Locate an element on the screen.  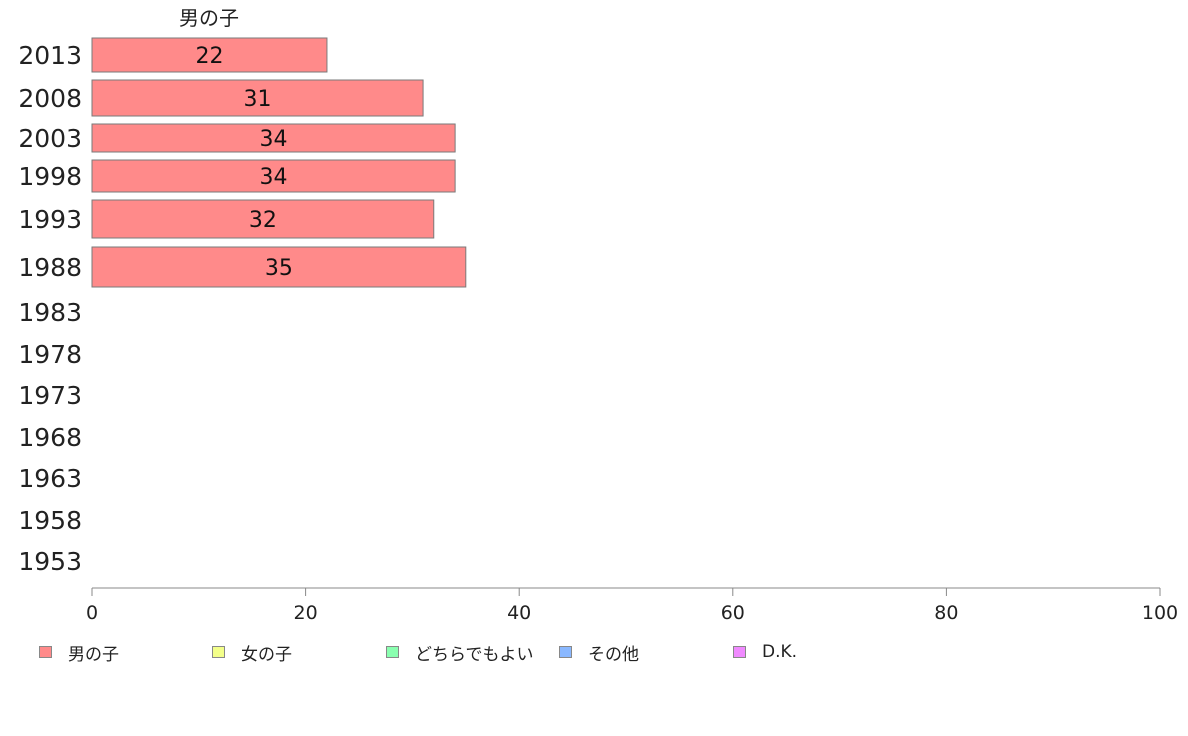
bar-value-label-2013: 22 is located at coordinates (209, 56).